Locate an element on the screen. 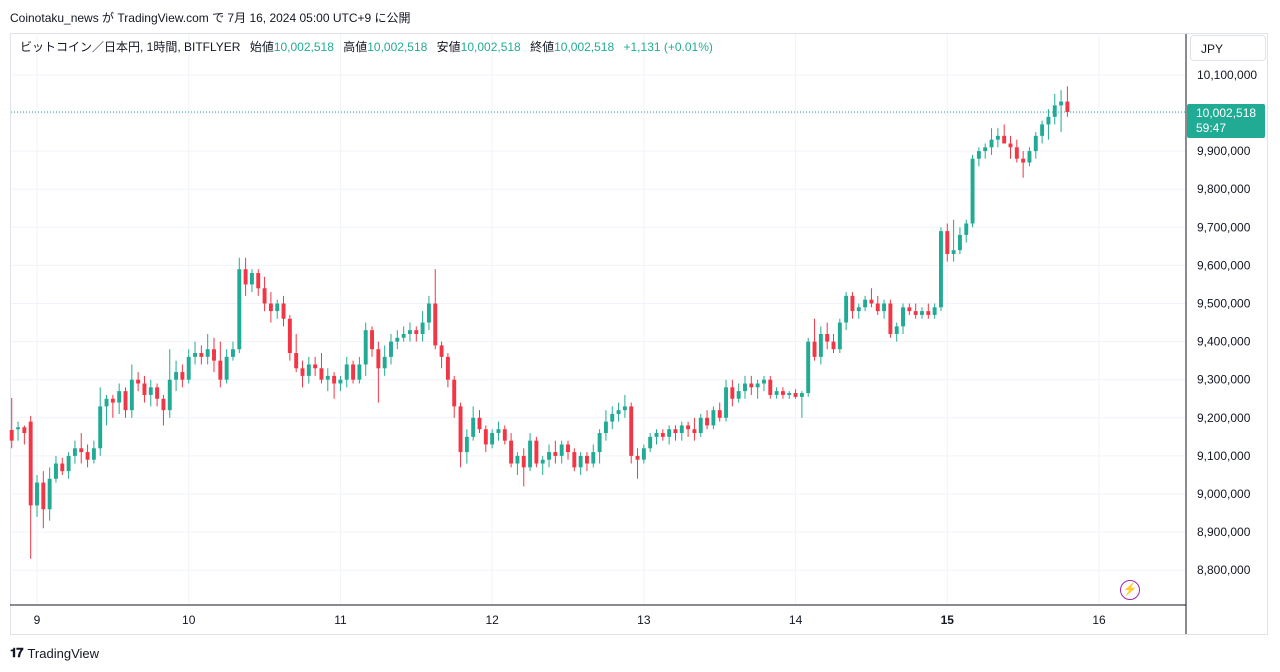 The width and height of the screenshot is (1280, 672). y-tick-label: 8,900,000 is located at coordinates (1224, 532).